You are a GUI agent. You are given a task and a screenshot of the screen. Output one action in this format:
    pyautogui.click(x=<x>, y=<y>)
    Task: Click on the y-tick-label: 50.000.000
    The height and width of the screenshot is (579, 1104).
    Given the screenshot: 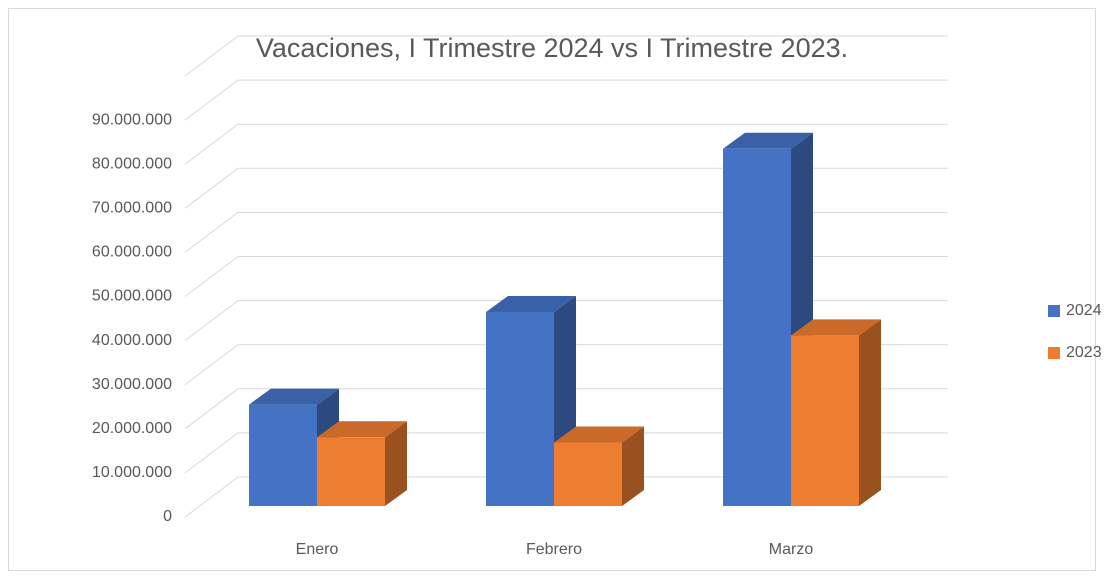 What is the action you would take?
    pyautogui.click(x=132, y=296)
    